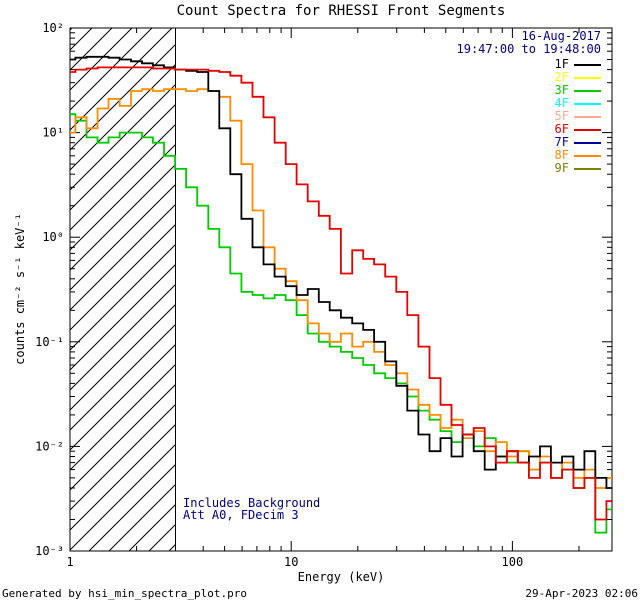 The image size is (640, 600). I want to click on legend-item-3F: 3F, so click(578, 90).